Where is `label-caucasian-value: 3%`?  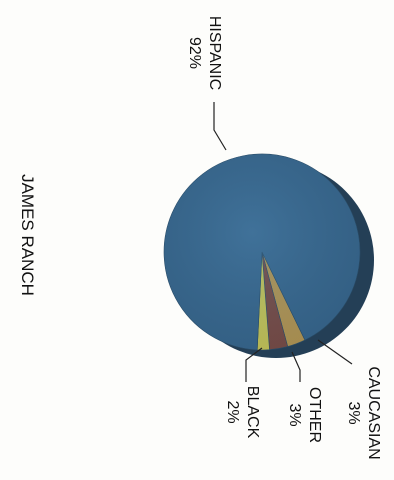 label-caucasian-value: 3% is located at coordinates (353, 412).